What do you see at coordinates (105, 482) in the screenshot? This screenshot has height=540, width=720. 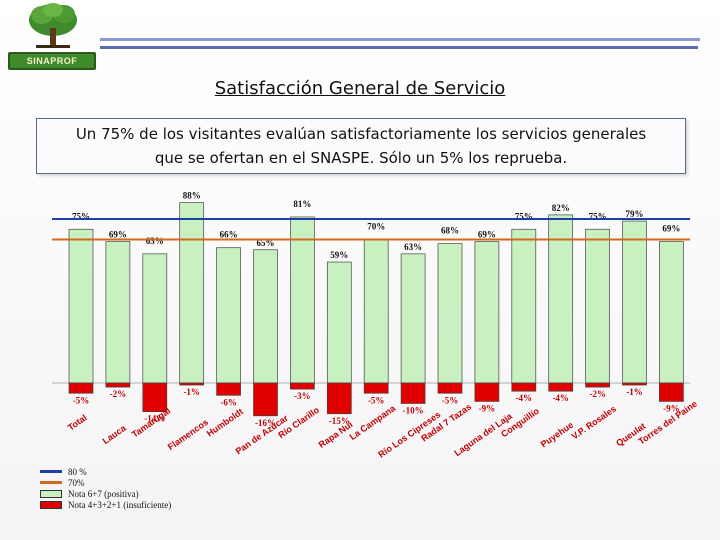 I see `legend-item-70: 70%` at bounding box center [105, 482].